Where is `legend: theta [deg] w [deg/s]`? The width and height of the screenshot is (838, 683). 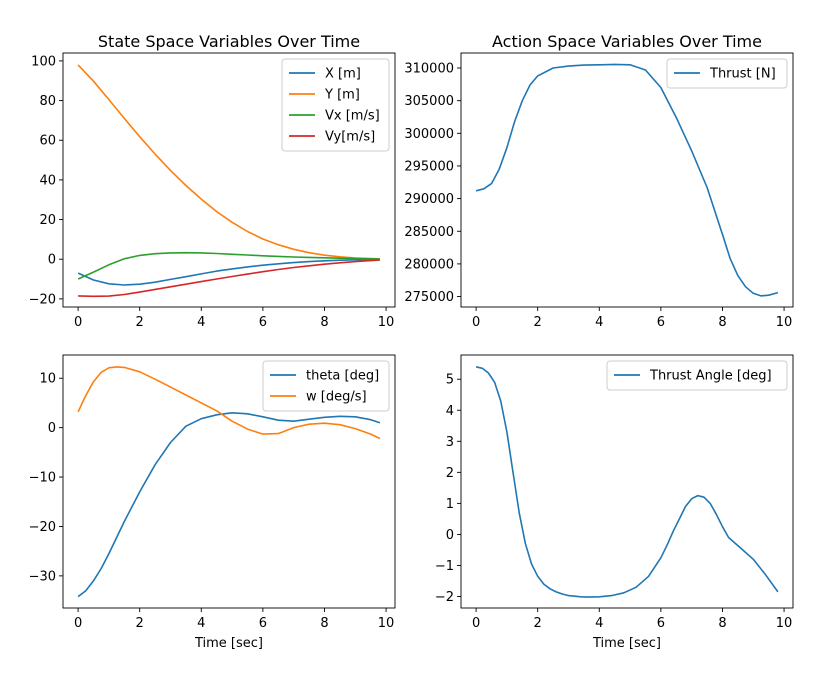 legend: theta [deg] w [deg/s] is located at coordinates (326, 386).